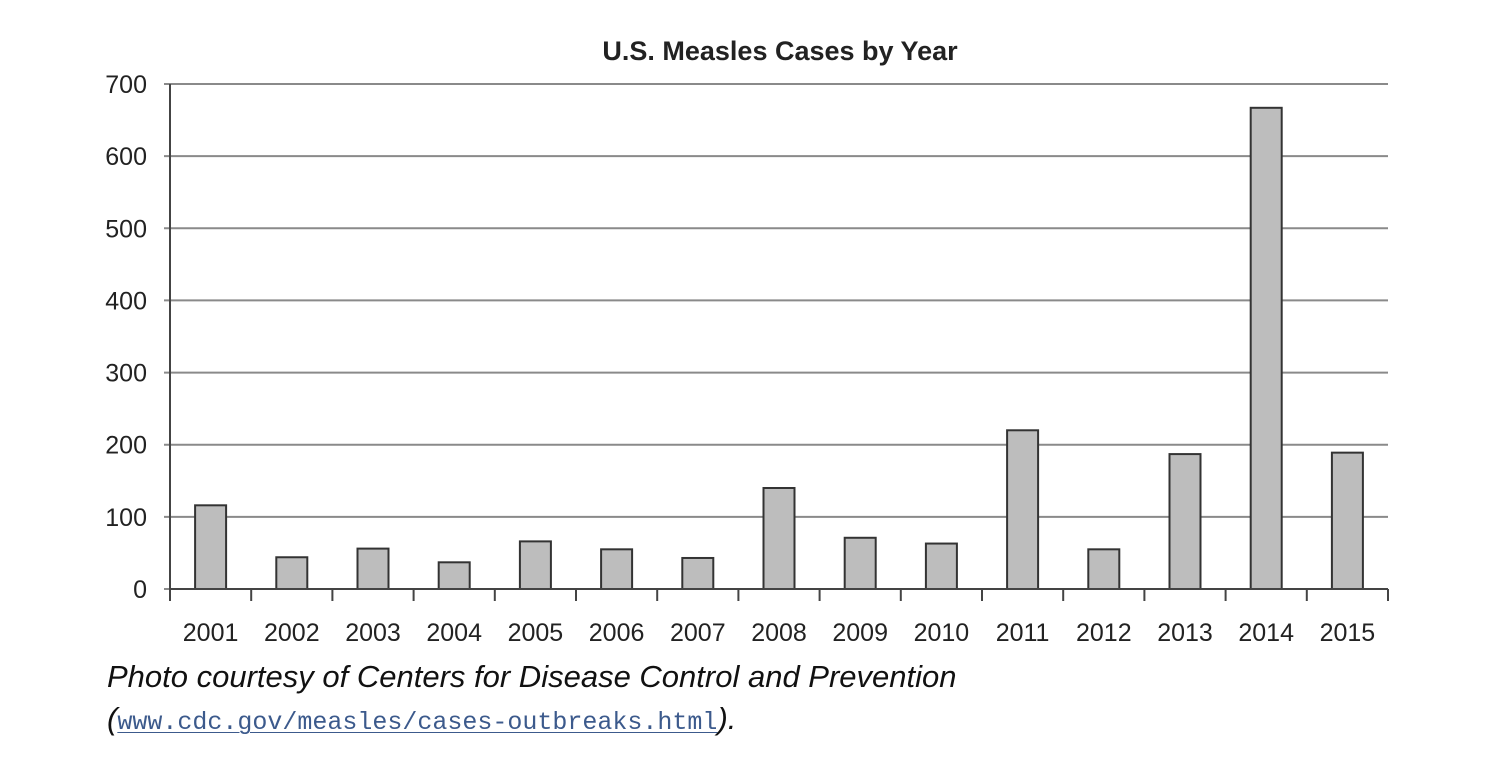 The width and height of the screenshot is (1509, 761). What do you see at coordinates (1348, 633) in the screenshot?
I see `x-tick-label: 2015` at bounding box center [1348, 633].